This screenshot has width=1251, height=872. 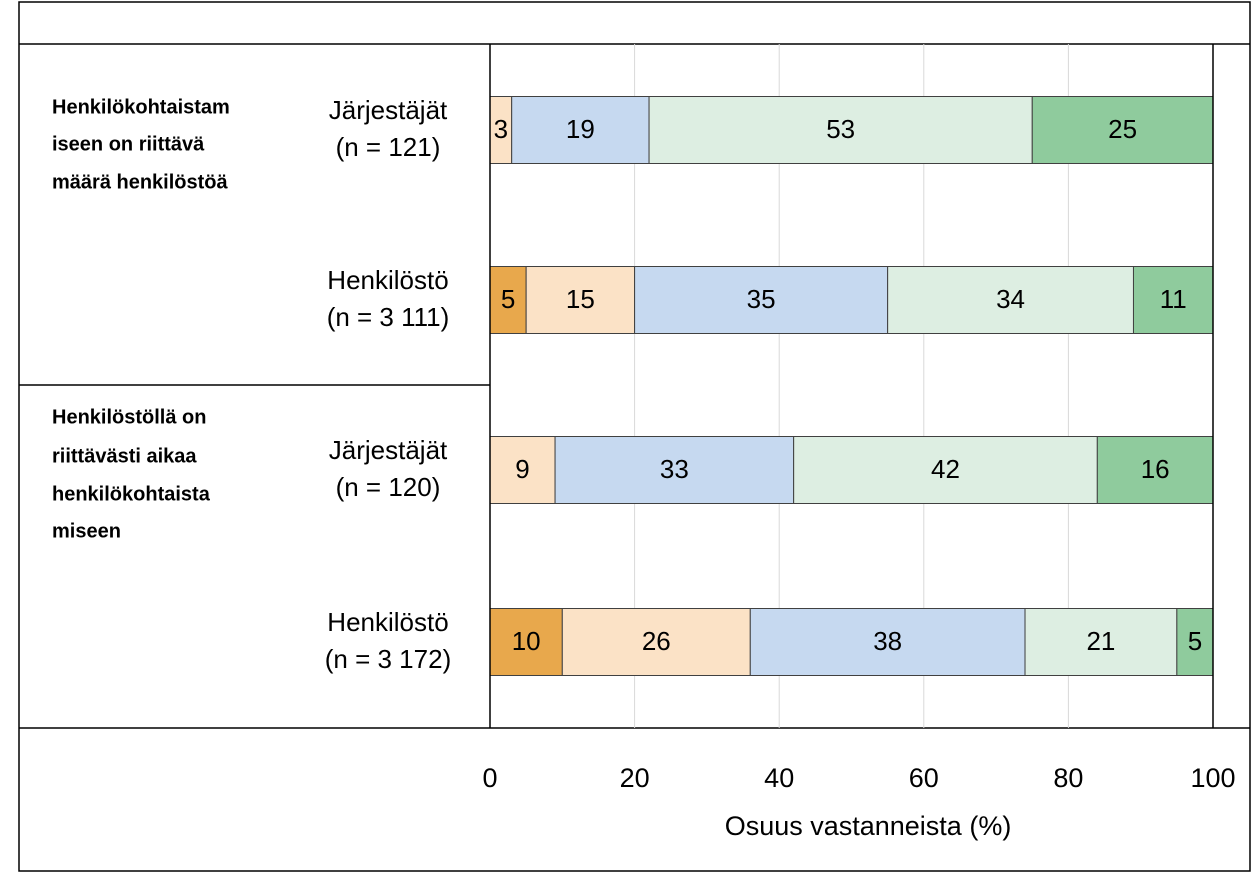 I want to click on data-label: 19, so click(x=580, y=129).